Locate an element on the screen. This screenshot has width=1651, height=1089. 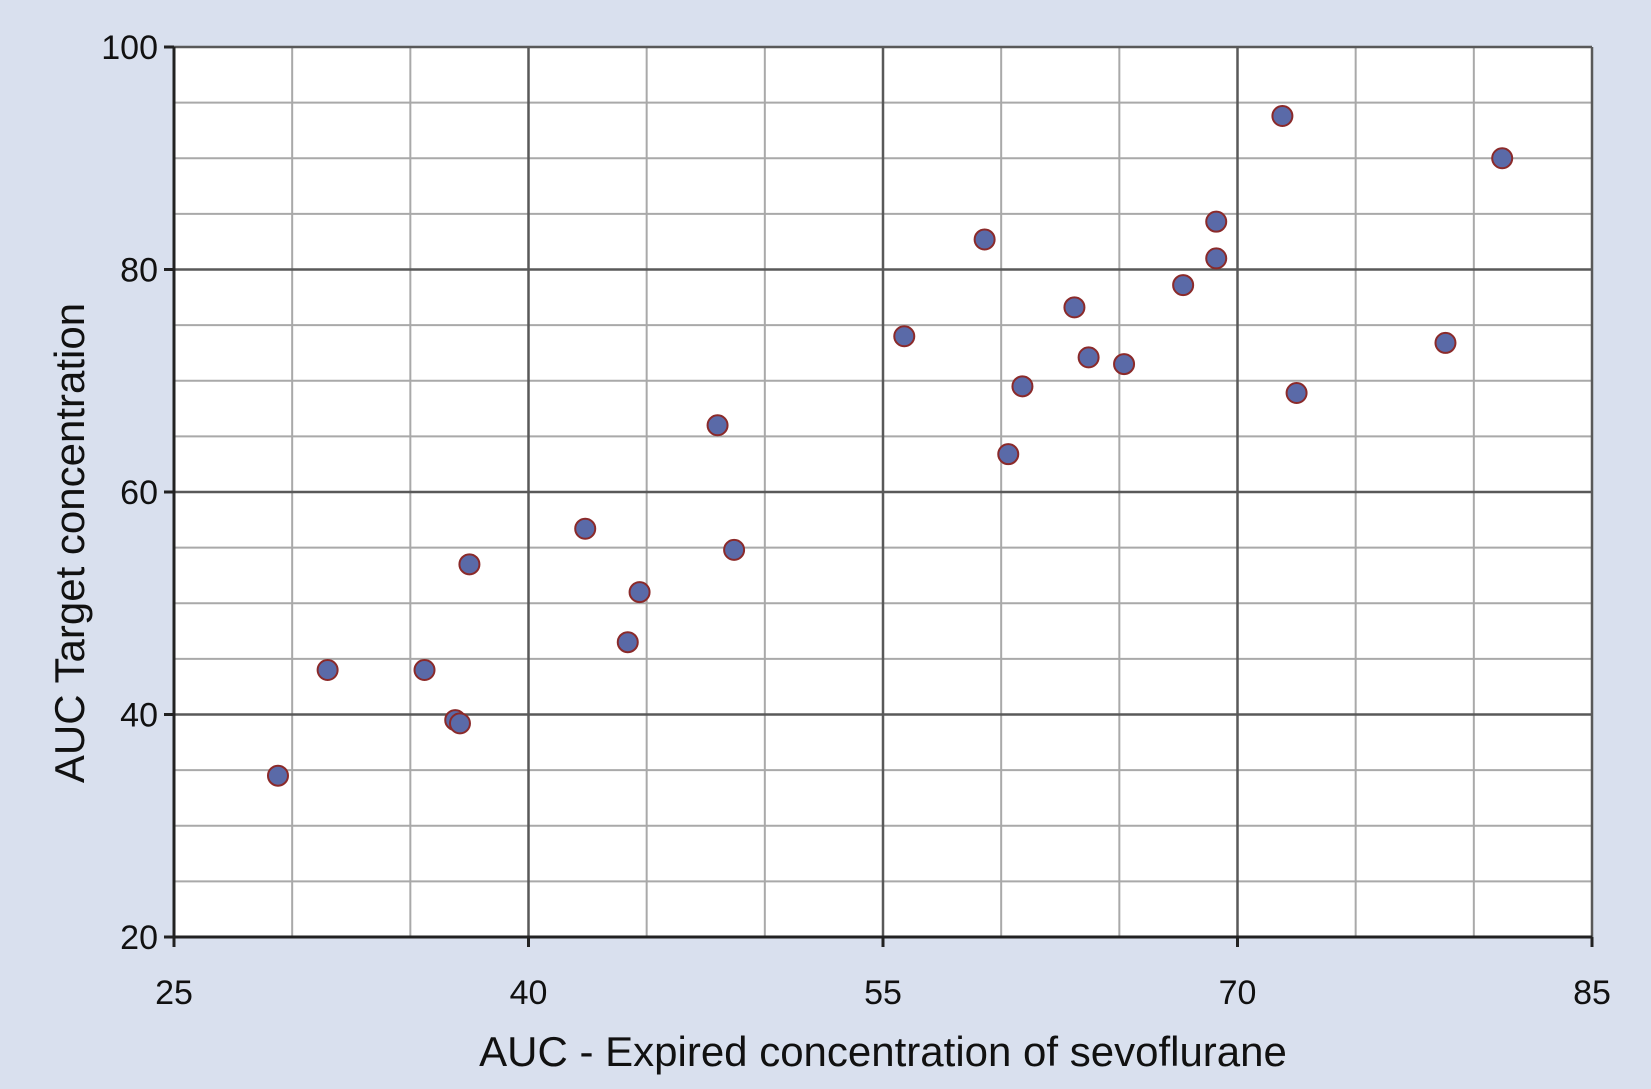
x-tick-label: 55 is located at coordinates (883, 993).